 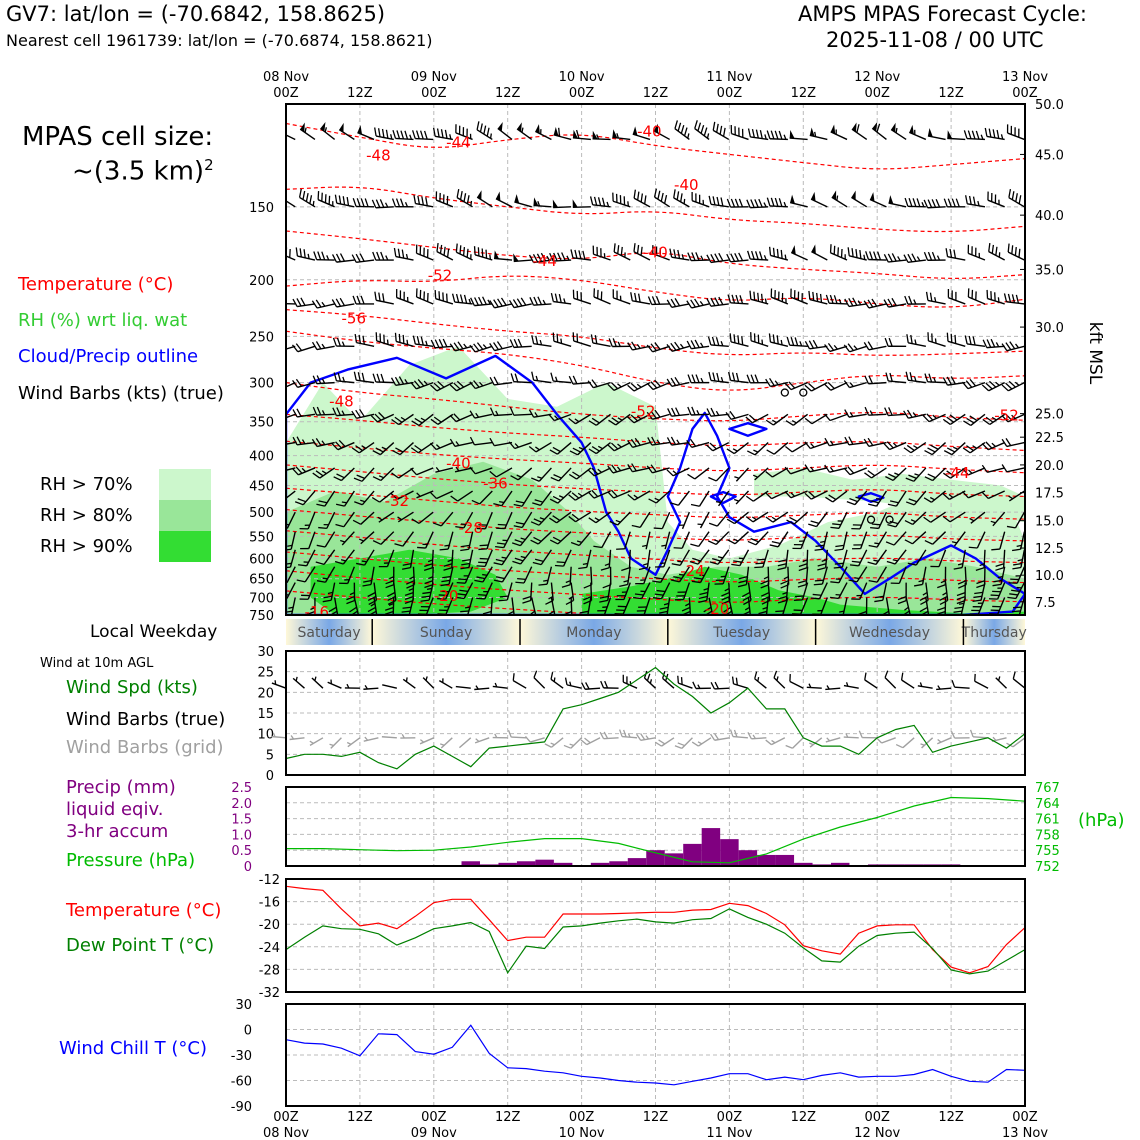 What do you see at coordinates (270, 776) in the screenshot?
I see `wind-tick-label: 0` at bounding box center [270, 776].